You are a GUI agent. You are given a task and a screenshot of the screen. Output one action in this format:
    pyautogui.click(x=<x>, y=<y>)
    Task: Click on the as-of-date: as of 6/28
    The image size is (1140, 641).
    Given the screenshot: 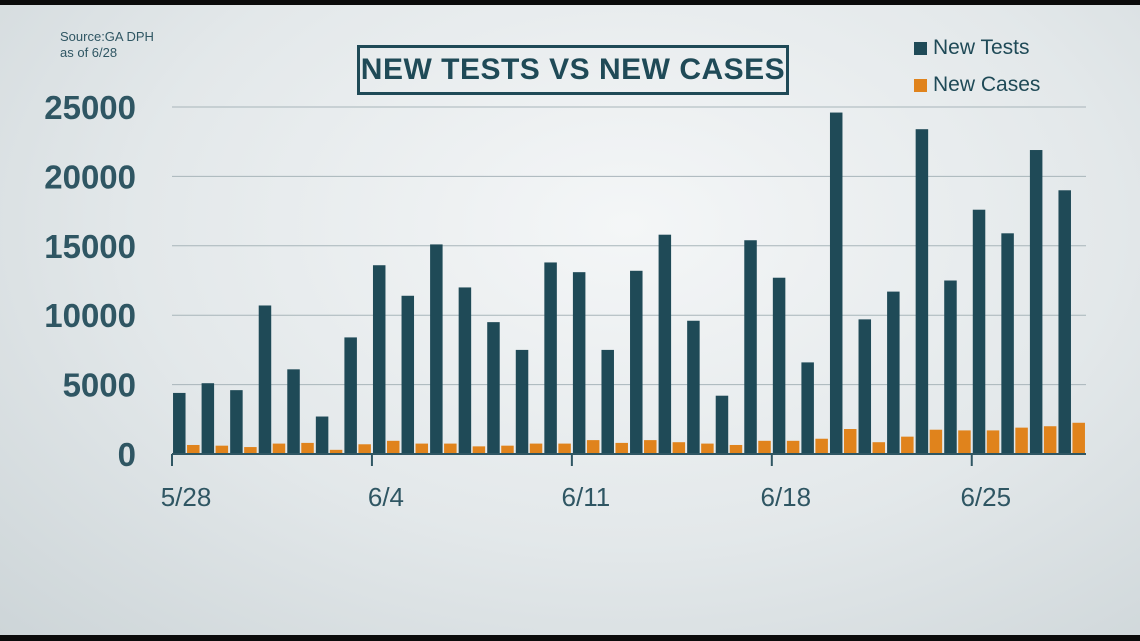 What is the action you would take?
    pyautogui.click(x=89, y=52)
    